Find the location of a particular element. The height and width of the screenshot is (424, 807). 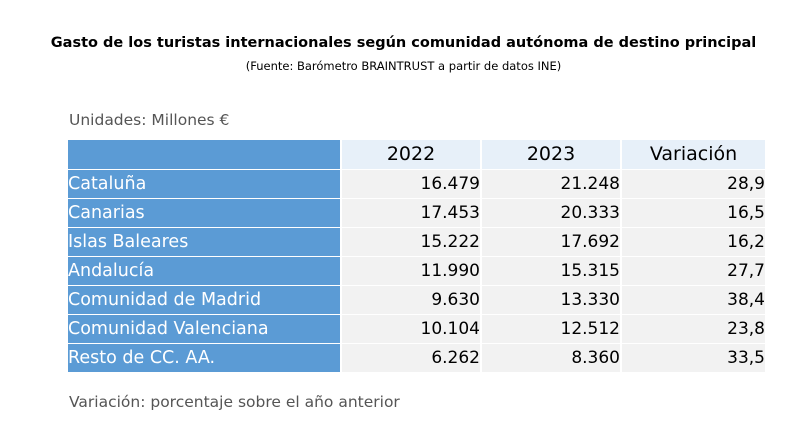

row-label: Comunidad de Madrid is located at coordinates (204, 300).